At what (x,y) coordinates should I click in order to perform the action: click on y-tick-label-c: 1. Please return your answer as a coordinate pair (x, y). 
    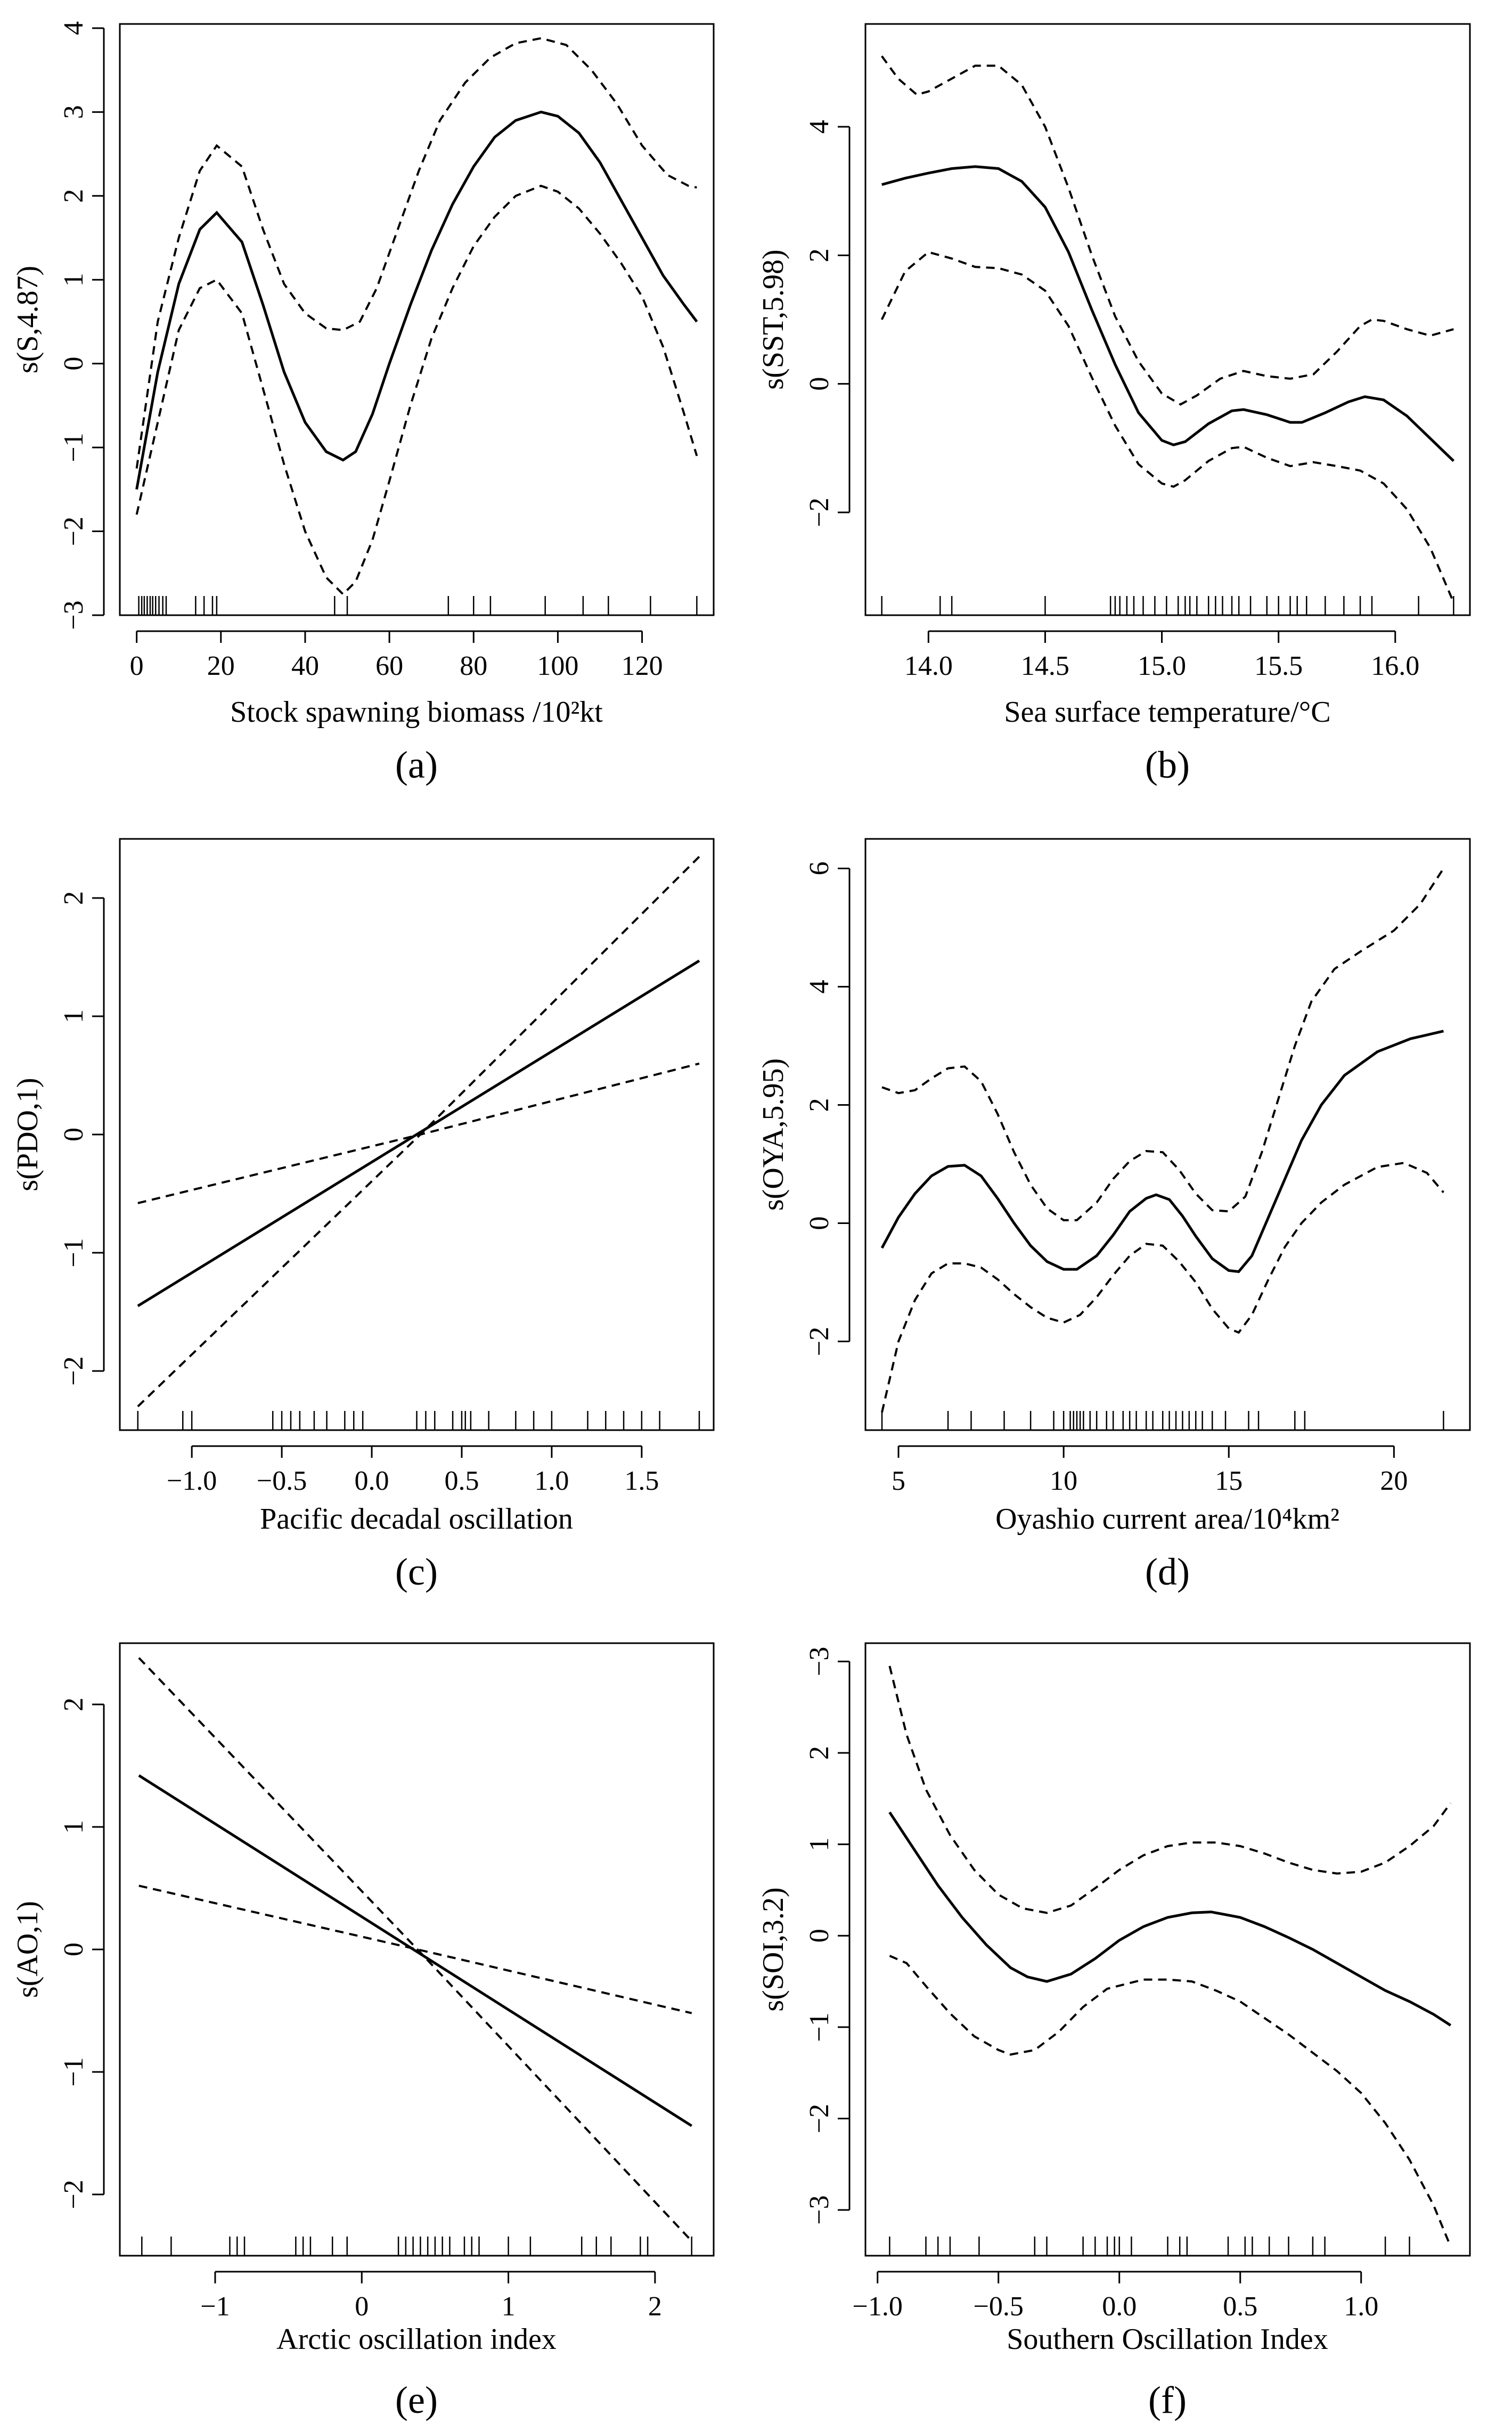
    Looking at the image, I should click on (74, 1016).